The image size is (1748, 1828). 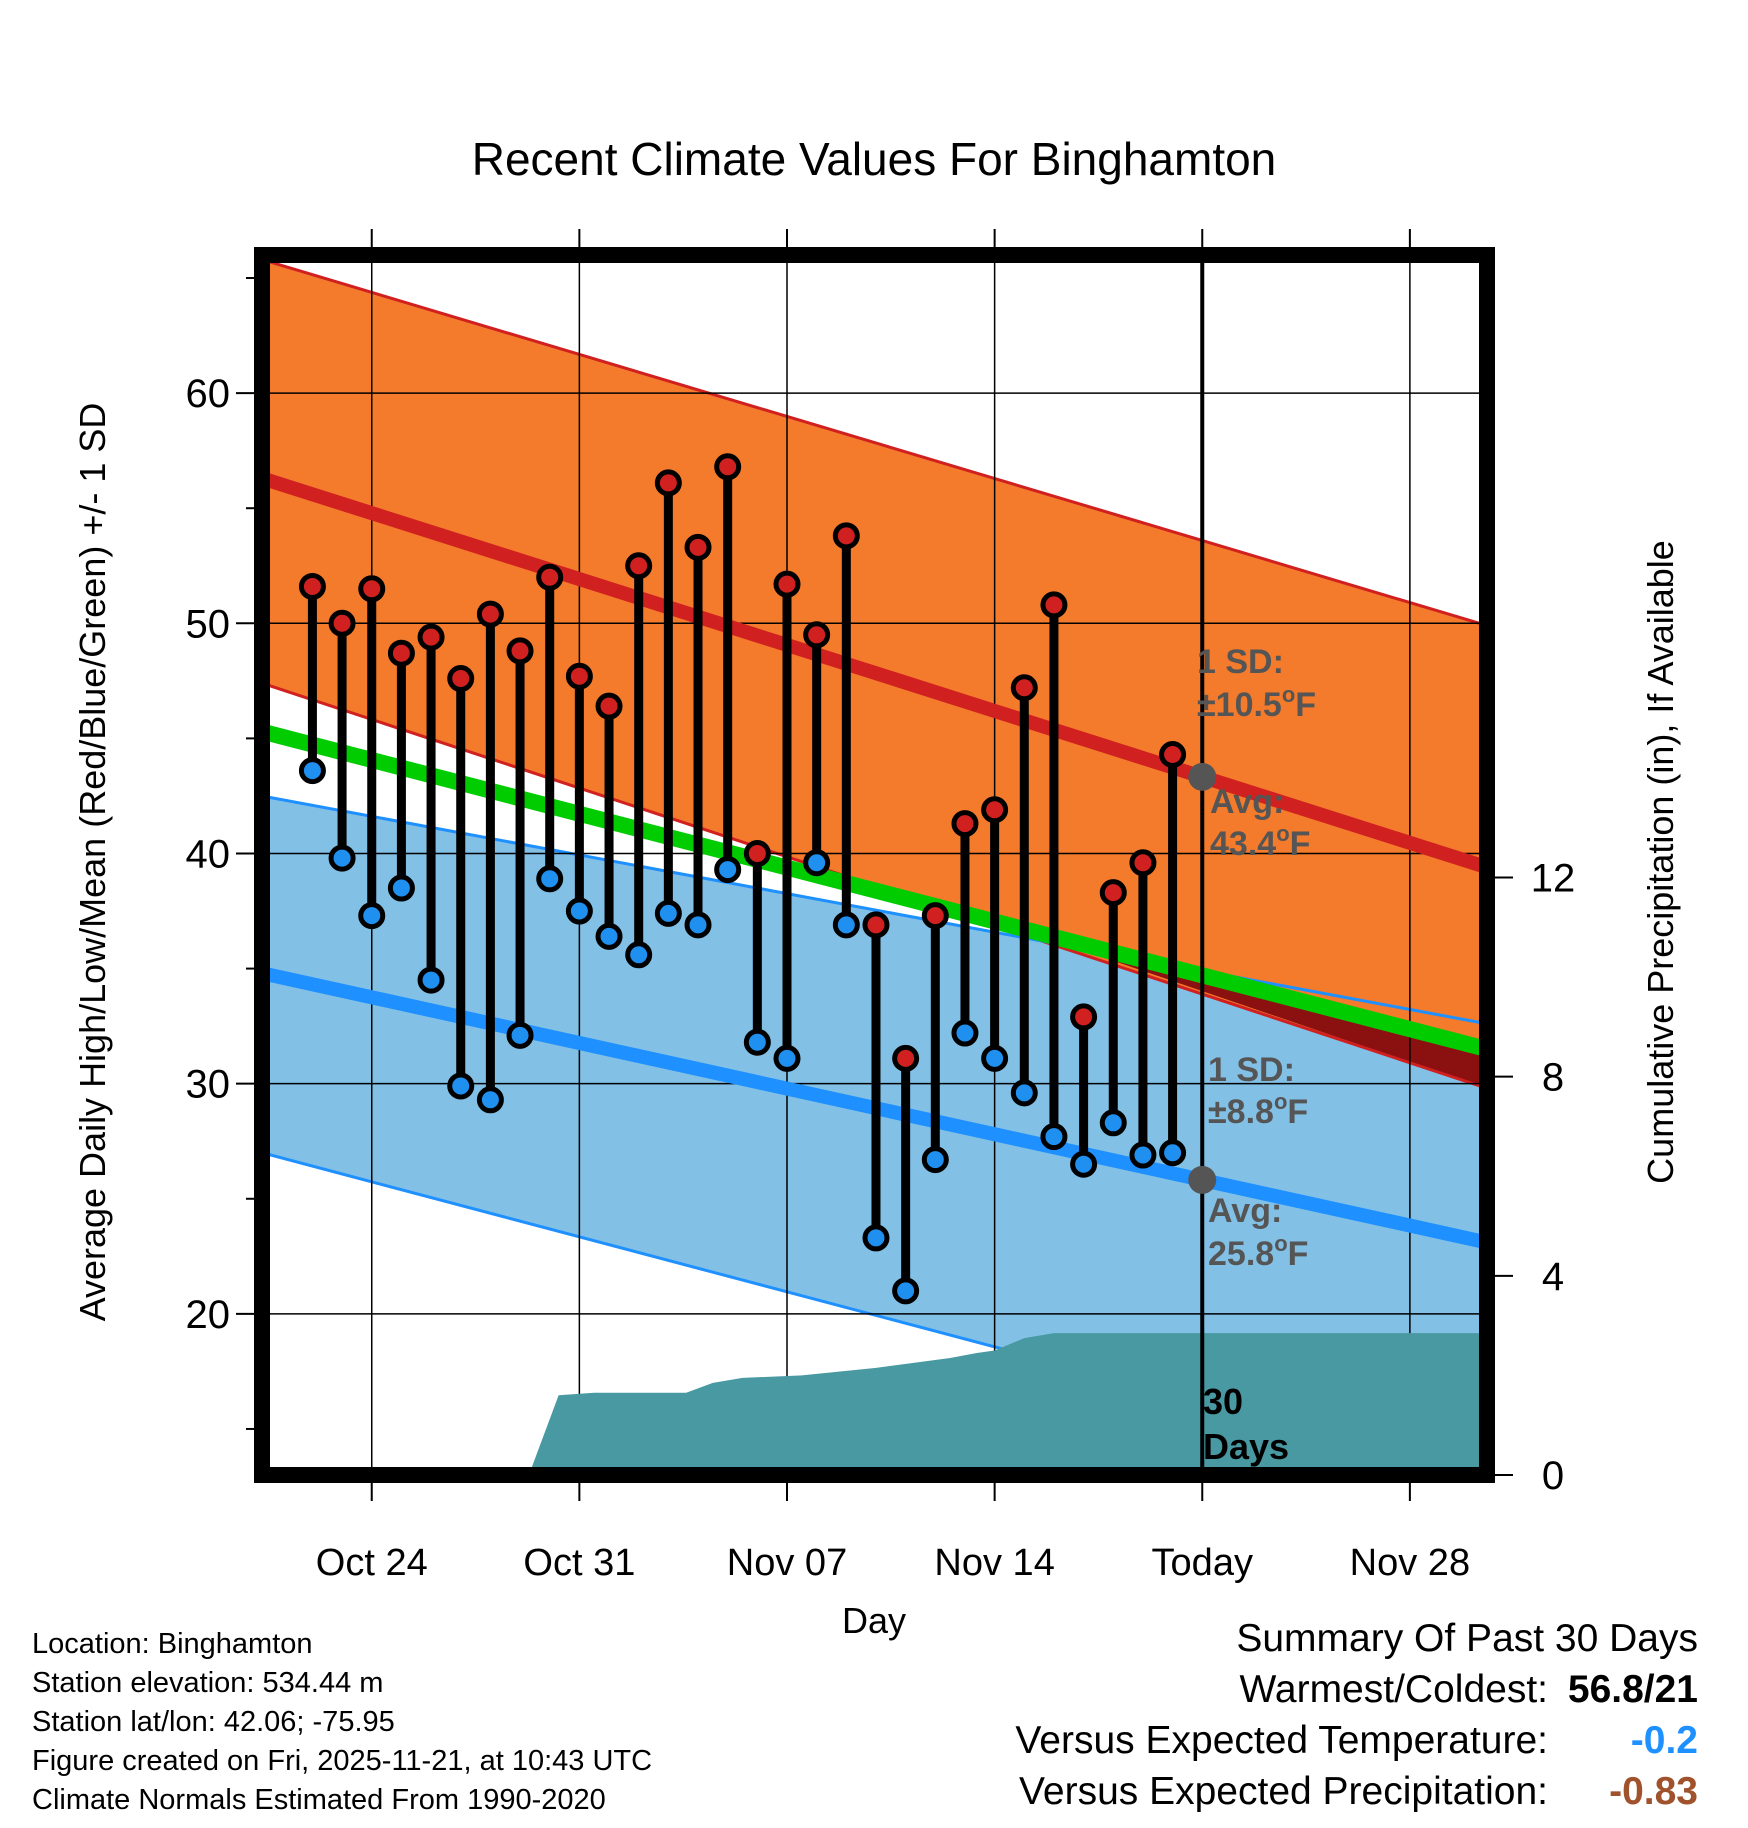 What do you see at coordinates (208, 394) in the screenshot?
I see `y-tick-label: 60` at bounding box center [208, 394].